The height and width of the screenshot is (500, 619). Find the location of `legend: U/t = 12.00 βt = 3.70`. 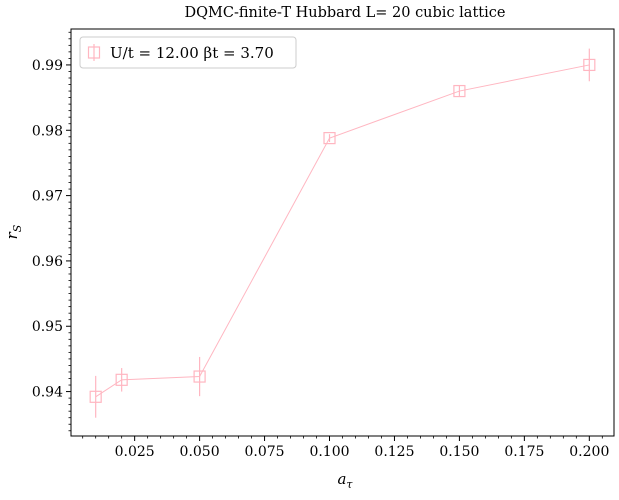

legend: U/t = 12.00 βt = 3.70 is located at coordinates (188, 52).